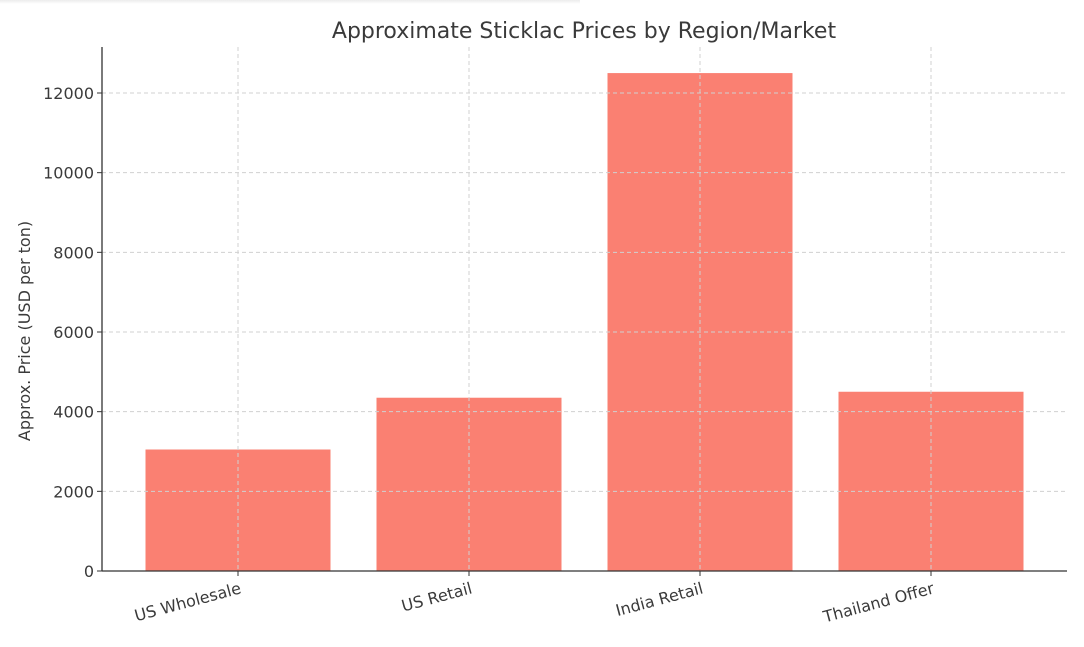 This screenshot has height=647, width=1084. Describe the element at coordinates (73, 491) in the screenshot. I see `y-tick-label: 2000` at that location.